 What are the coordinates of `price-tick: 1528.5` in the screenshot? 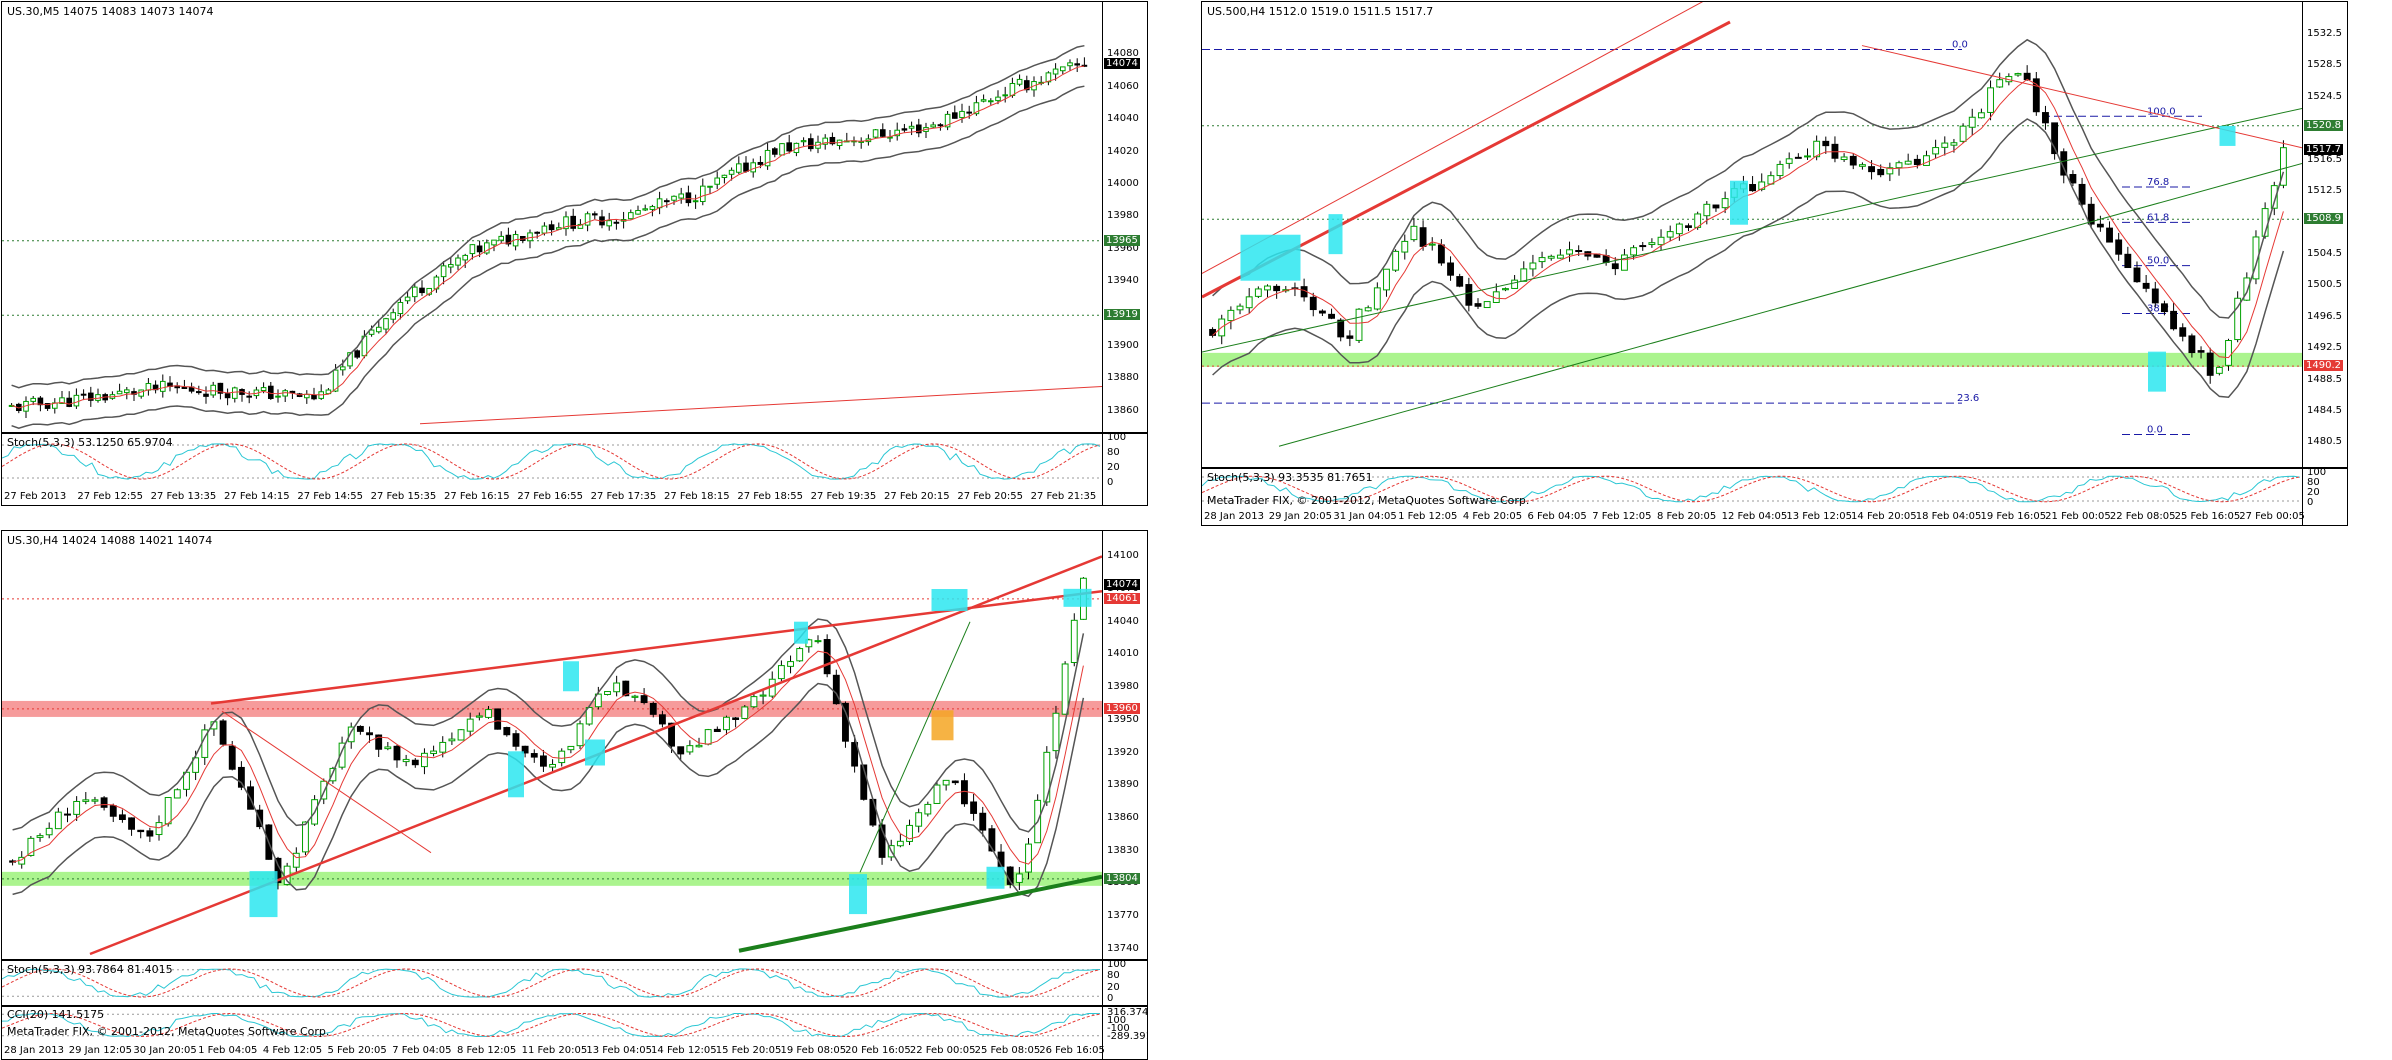 It's located at (2324, 65).